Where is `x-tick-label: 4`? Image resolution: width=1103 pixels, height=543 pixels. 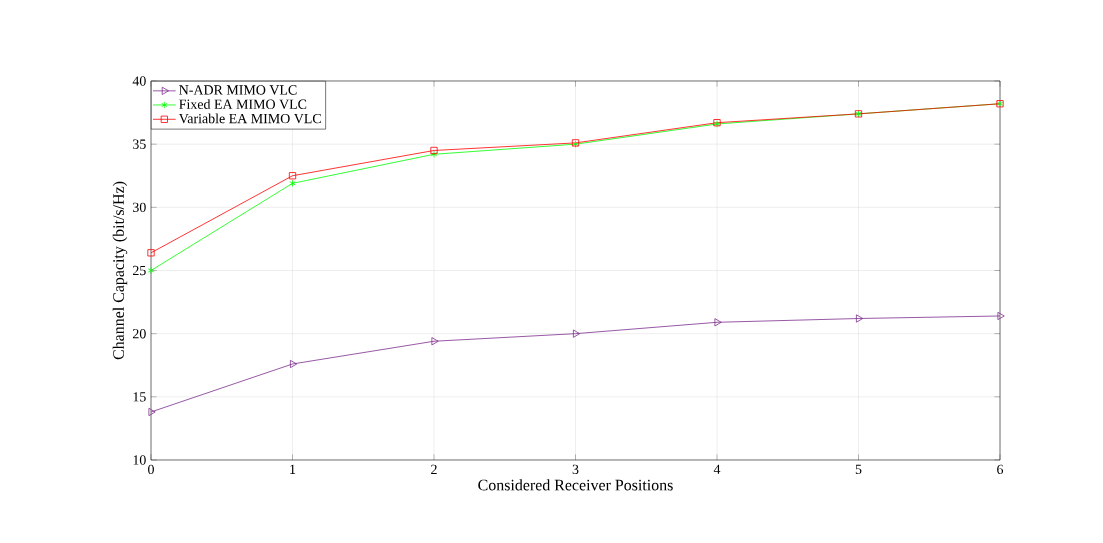
x-tick-label: 4 is located at coordinates (717, 469).